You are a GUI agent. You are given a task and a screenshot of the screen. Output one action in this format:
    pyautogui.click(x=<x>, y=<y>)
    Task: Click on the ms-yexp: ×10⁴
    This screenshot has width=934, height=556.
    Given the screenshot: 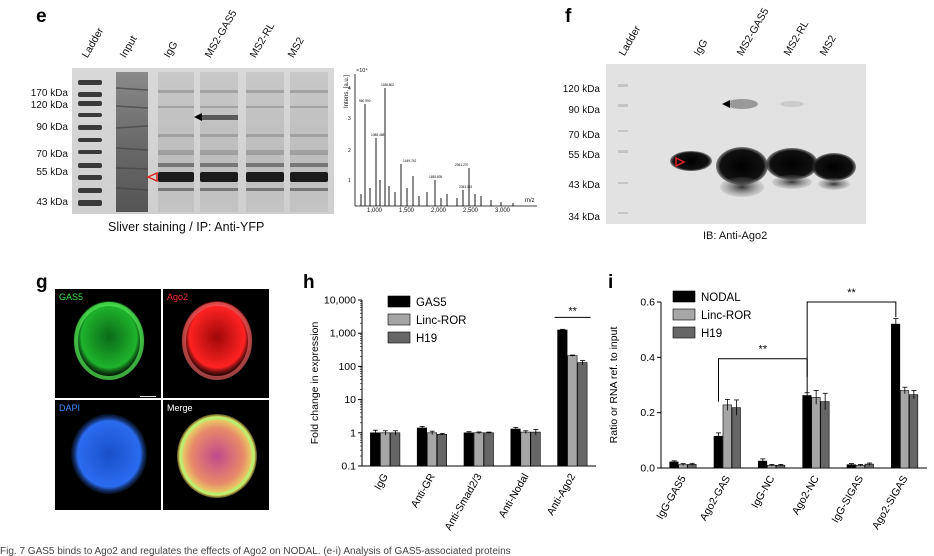 What is the action you would take?
    pyautogui.click(x=362, y=71)
    